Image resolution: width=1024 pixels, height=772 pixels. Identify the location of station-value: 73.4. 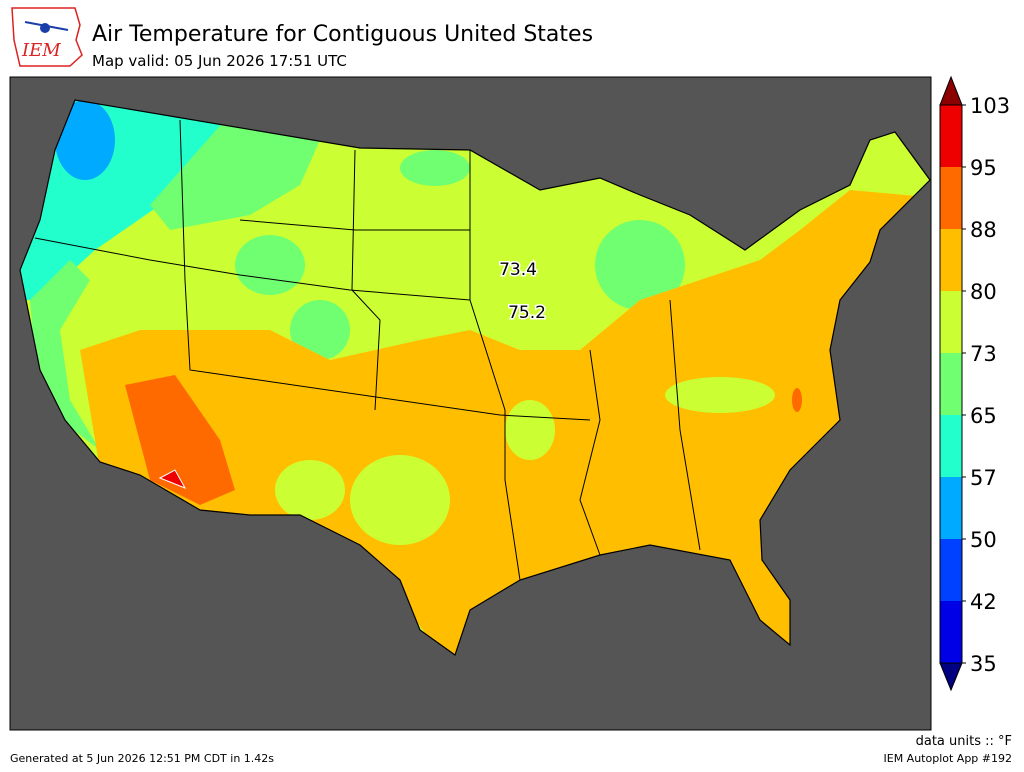
(518, 270).